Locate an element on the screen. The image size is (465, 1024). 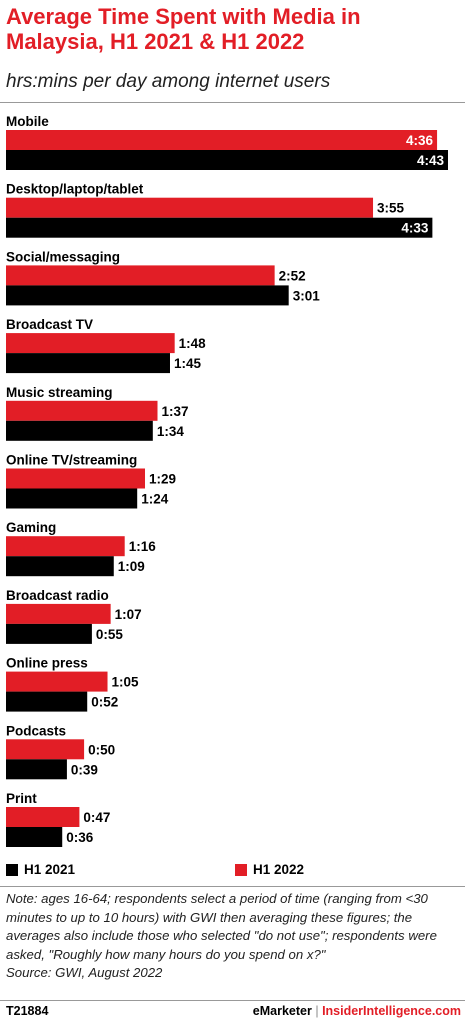
value-label-online-tv-streaming-h1-2022: 1:29 is located at coordinates (162, 479).